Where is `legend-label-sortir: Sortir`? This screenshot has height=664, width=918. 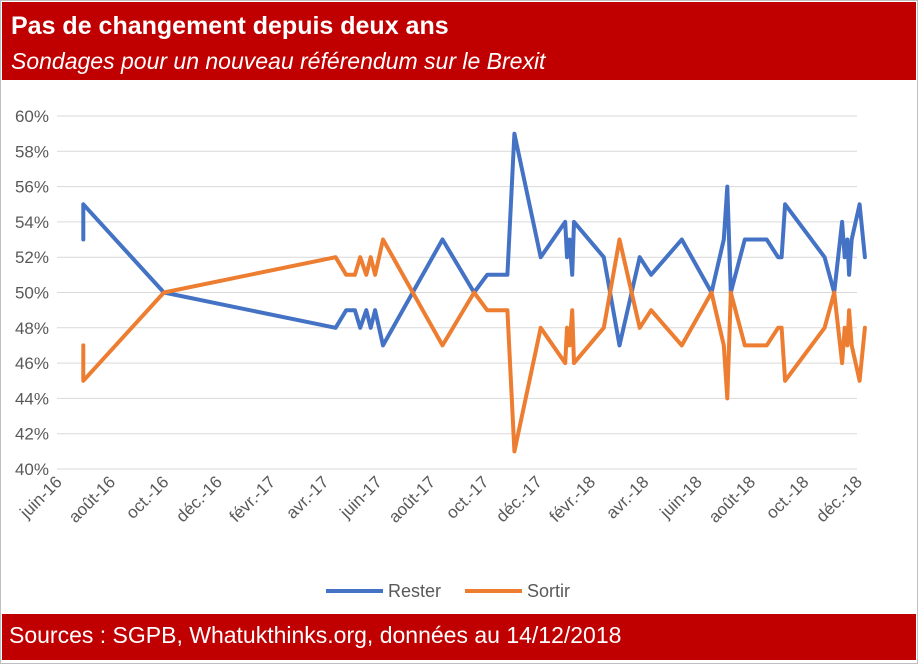 legend-label-sortir: Sortir is located at coordinates (548, 591).